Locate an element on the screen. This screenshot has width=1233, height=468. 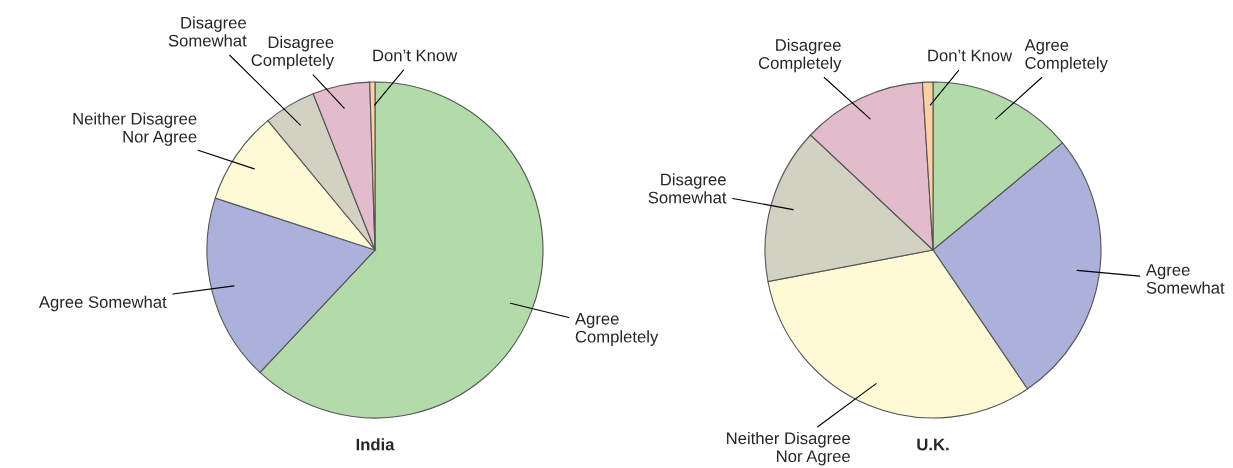
text: India is located at coordinates (375, 444).